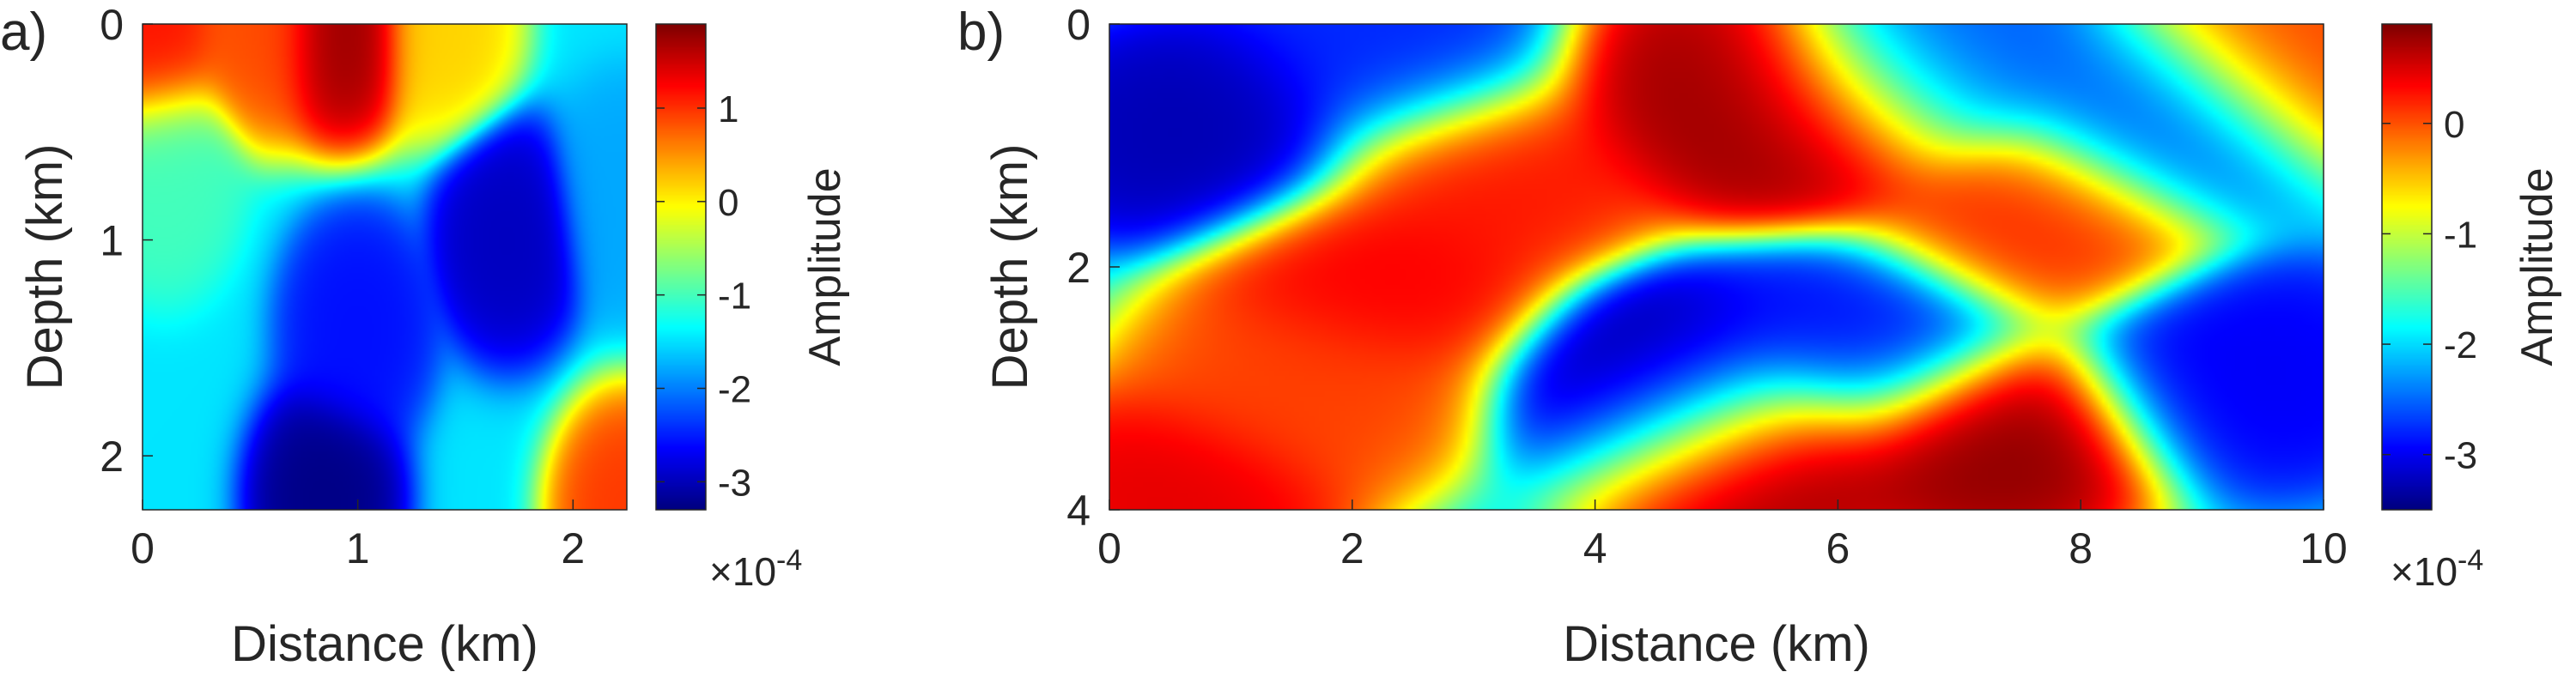 This screenshot has width=2576, height=678. I want to click on colorbar-exponent-b: ×10⁻⁴, so click(2437, 569).